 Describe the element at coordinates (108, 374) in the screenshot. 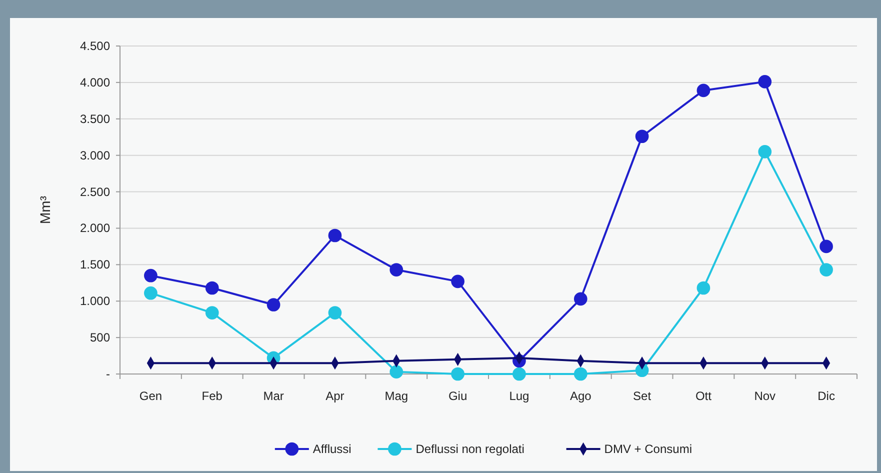

I see `y-tick-label: -` at that location.